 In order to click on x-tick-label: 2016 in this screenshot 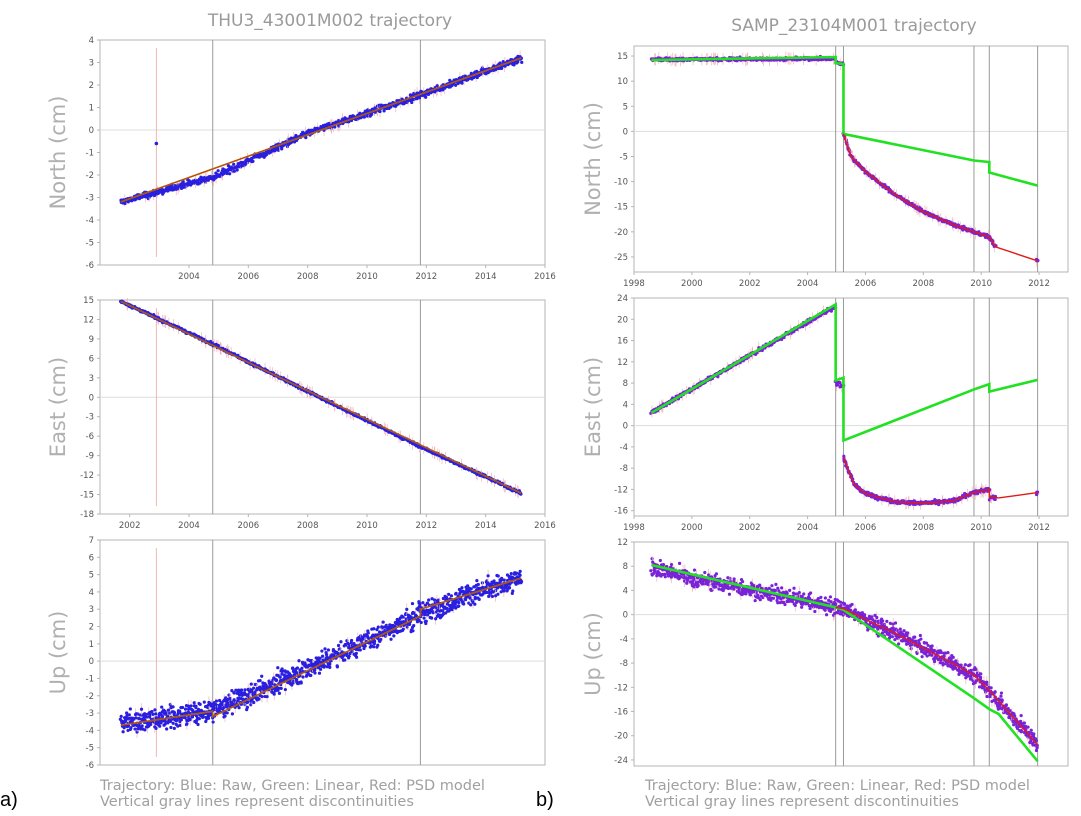, I will do `click(545, 277)`.